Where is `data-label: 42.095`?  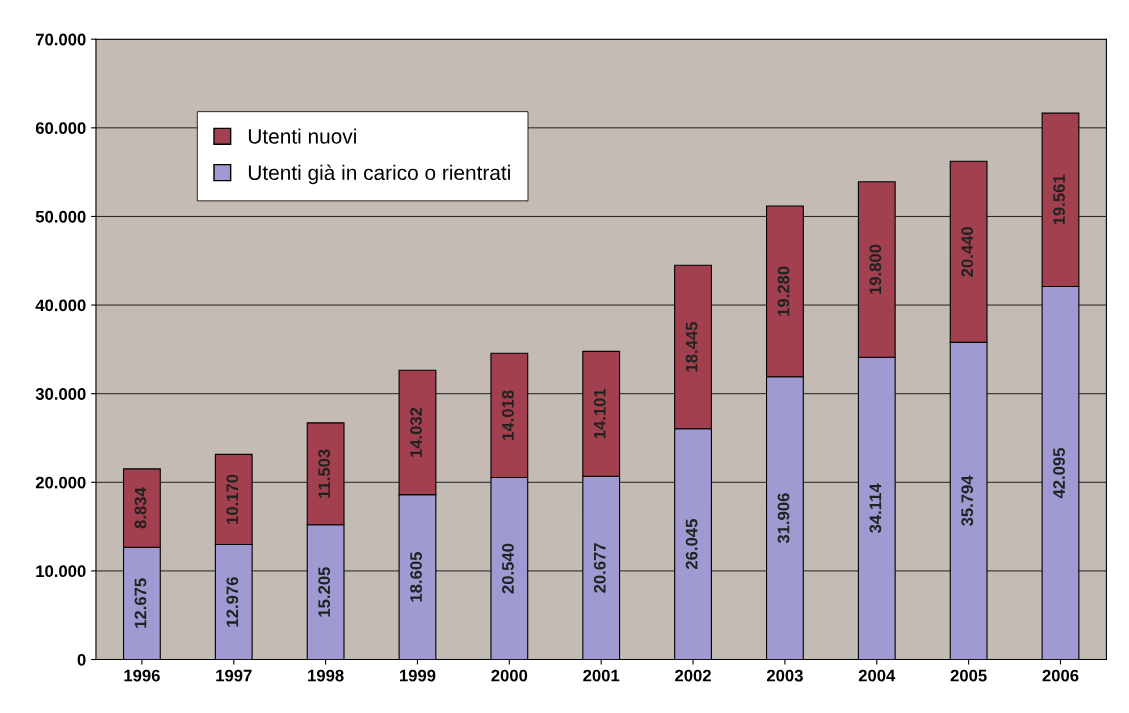 data-label: 42.095 is located at coordinates (1059, 473).